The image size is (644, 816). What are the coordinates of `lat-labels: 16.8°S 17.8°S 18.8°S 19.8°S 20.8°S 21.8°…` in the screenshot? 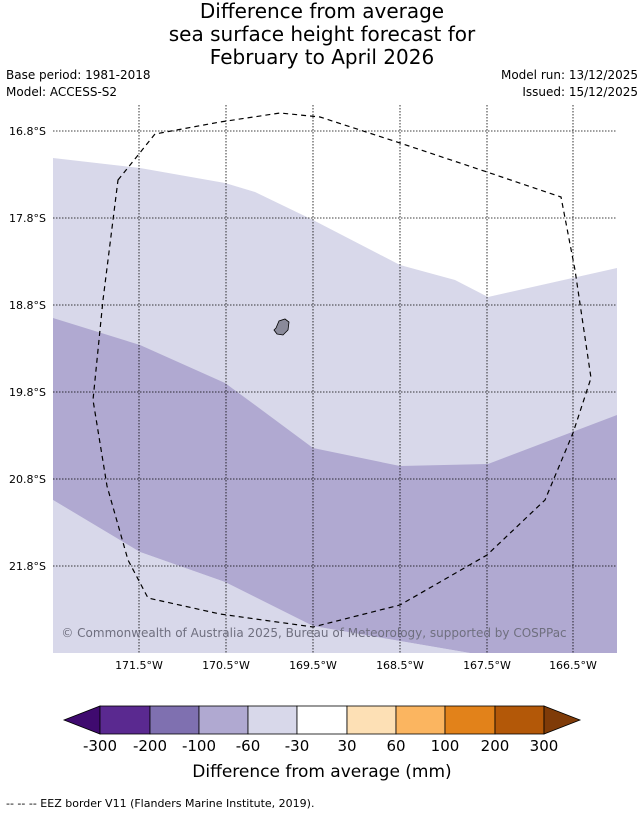 It's located at (27, 349).